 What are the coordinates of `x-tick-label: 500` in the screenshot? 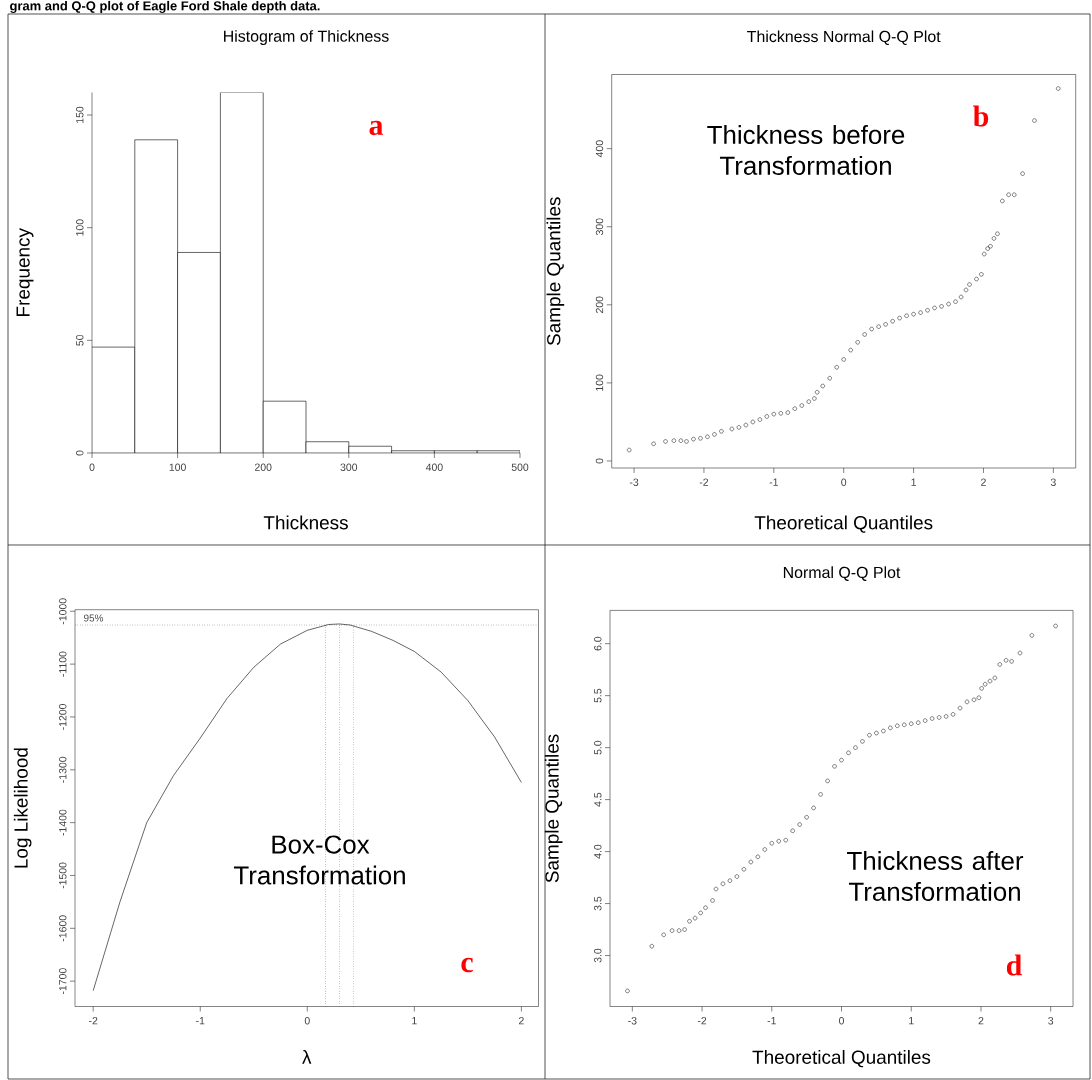 It's located at (520, 467).